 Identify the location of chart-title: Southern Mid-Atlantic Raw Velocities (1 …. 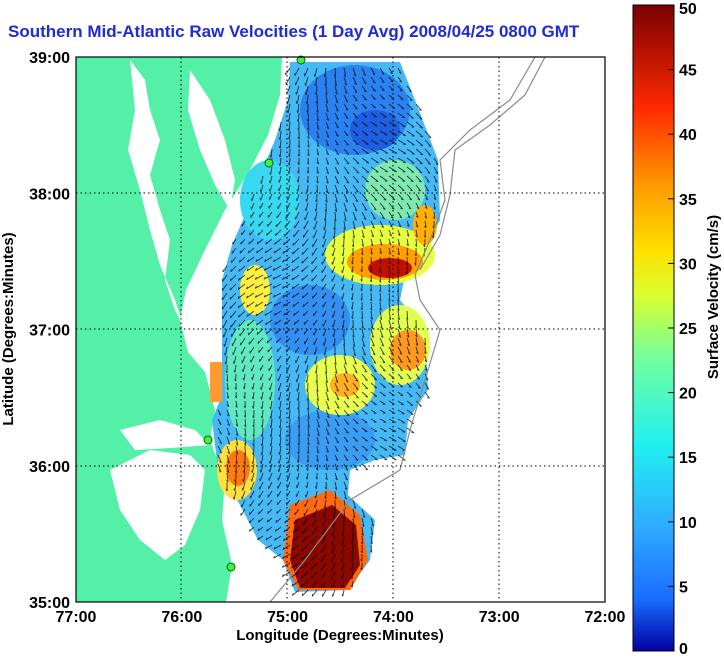
(294, 31).